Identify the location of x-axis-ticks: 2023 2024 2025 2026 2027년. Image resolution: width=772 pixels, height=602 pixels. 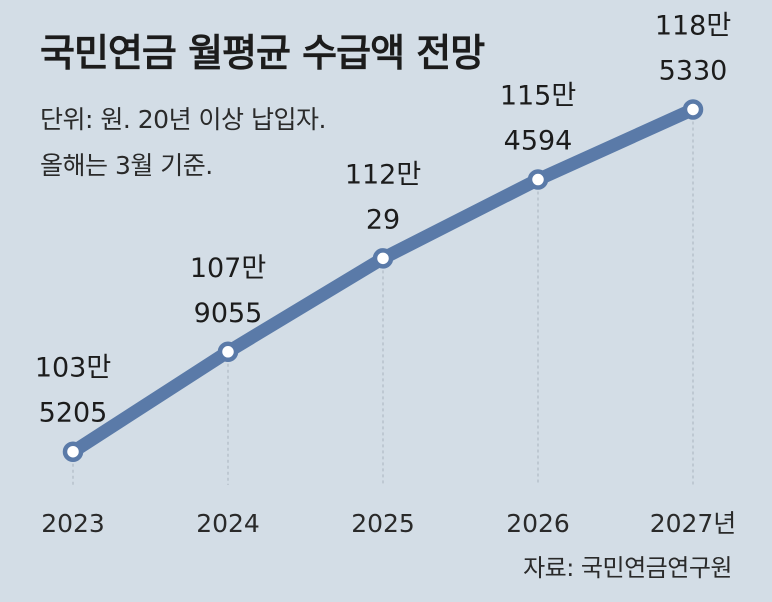
(388, 523).